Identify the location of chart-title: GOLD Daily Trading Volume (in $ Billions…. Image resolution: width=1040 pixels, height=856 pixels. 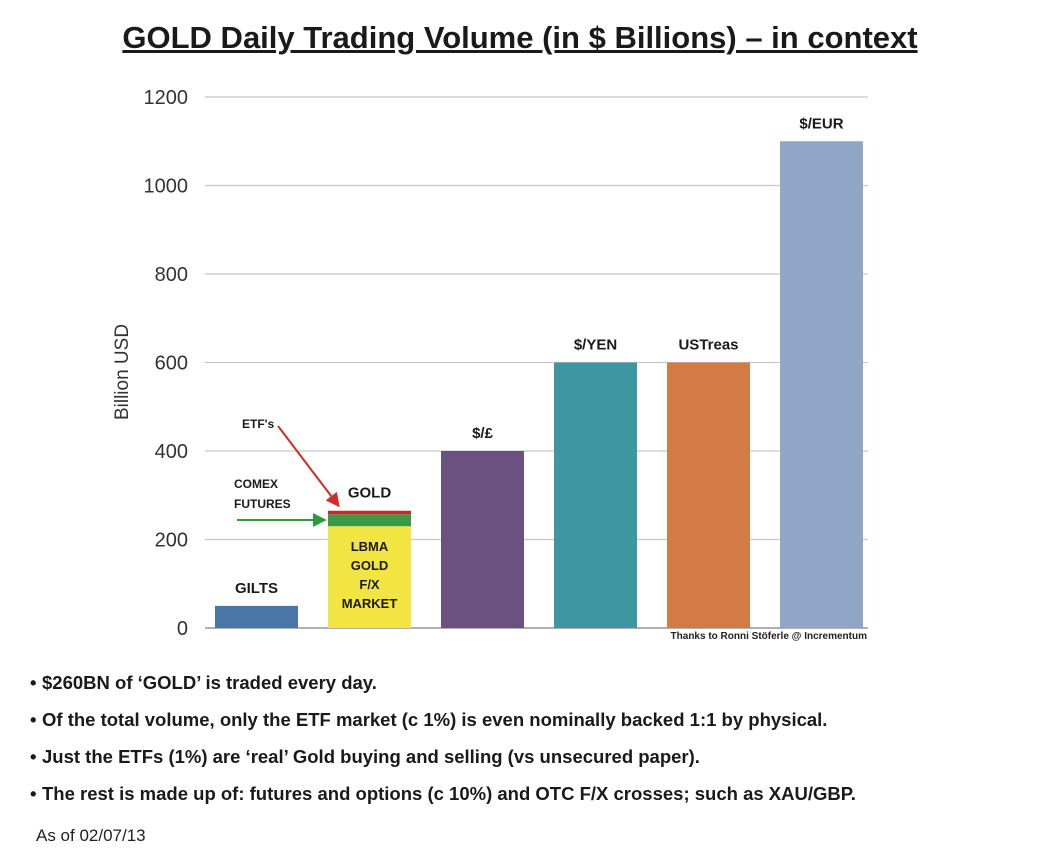
(520, 37).